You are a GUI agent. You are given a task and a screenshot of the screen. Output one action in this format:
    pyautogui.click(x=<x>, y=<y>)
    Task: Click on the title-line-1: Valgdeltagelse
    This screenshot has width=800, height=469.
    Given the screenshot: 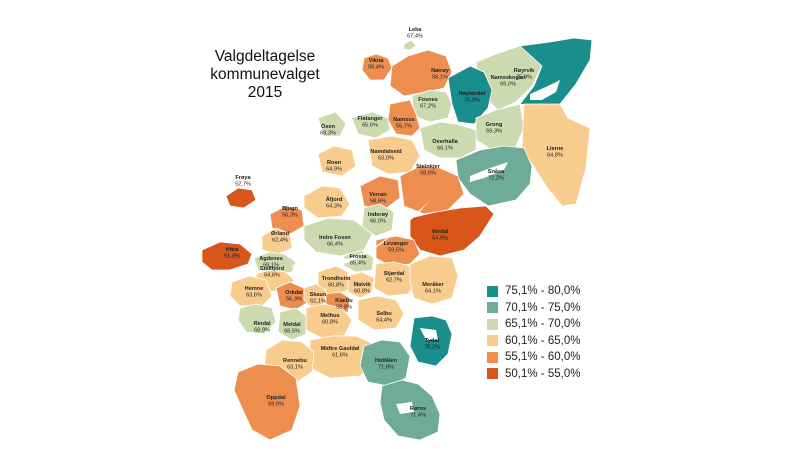 What is the action you would take?
    pyautogui.click(x=265, y=56)
    